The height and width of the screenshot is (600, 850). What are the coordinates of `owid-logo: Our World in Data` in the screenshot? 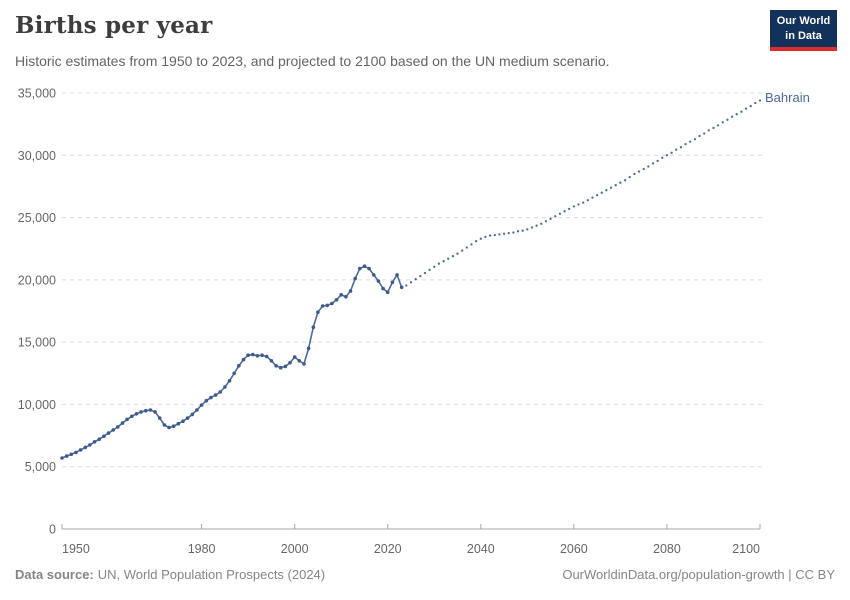 It's located at (803, 30).